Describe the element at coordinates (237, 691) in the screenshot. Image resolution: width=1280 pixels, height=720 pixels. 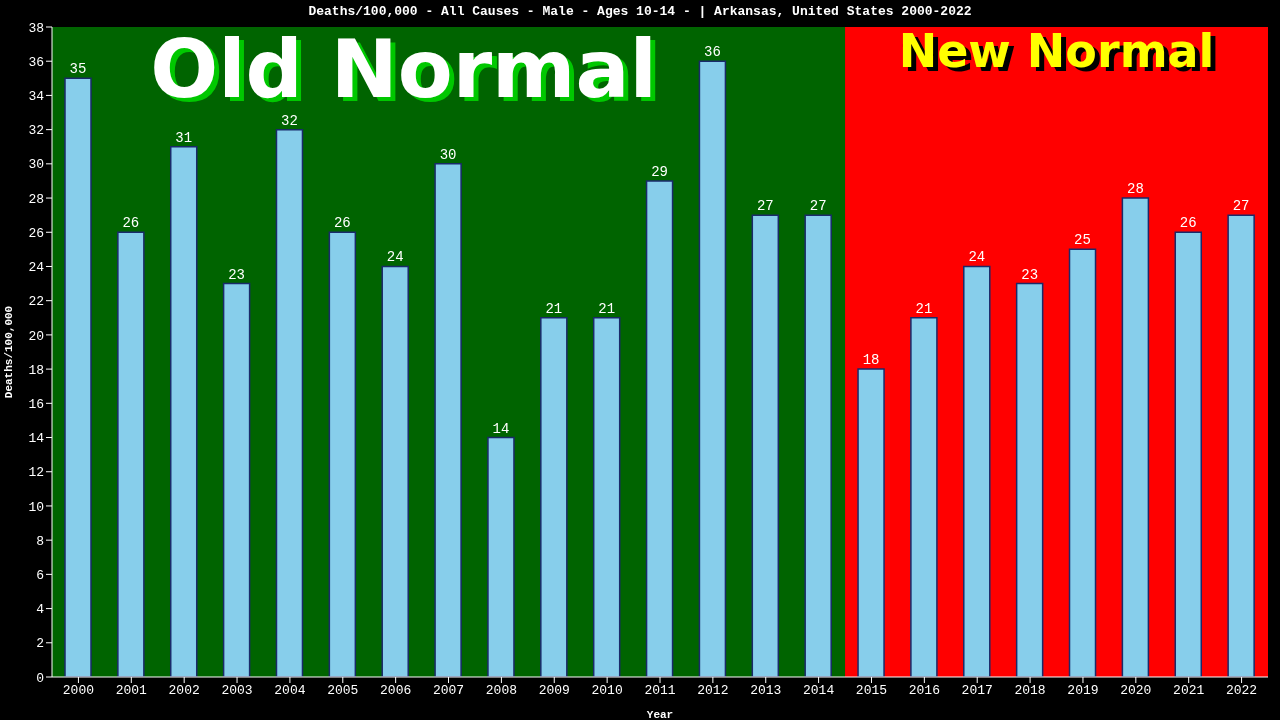
I see `x-tick-label: 2003` at that location.